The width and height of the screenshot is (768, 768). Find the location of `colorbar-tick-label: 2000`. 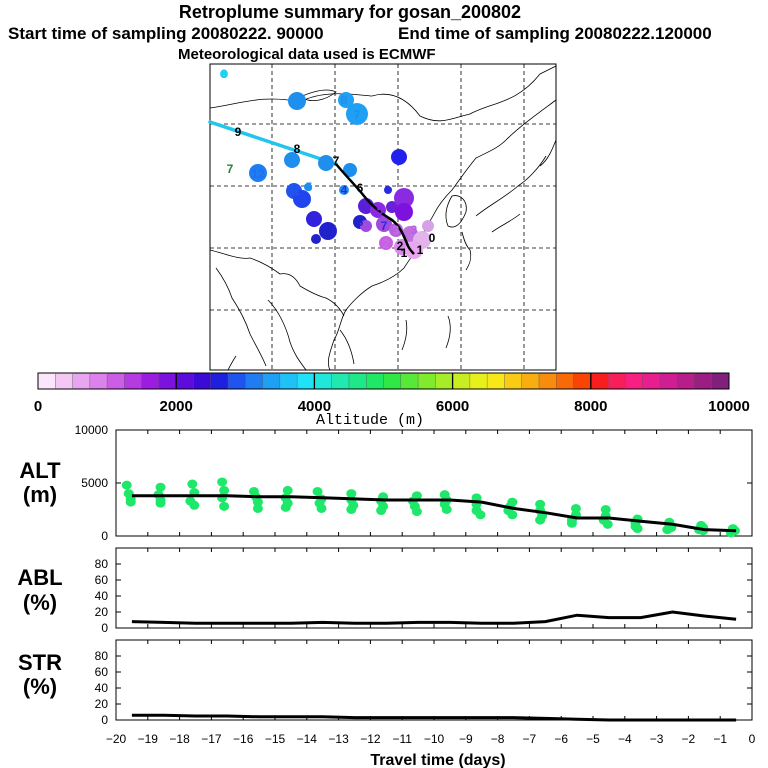

colorbar-tick-label: 2000 is located at coordinates (176, 406).